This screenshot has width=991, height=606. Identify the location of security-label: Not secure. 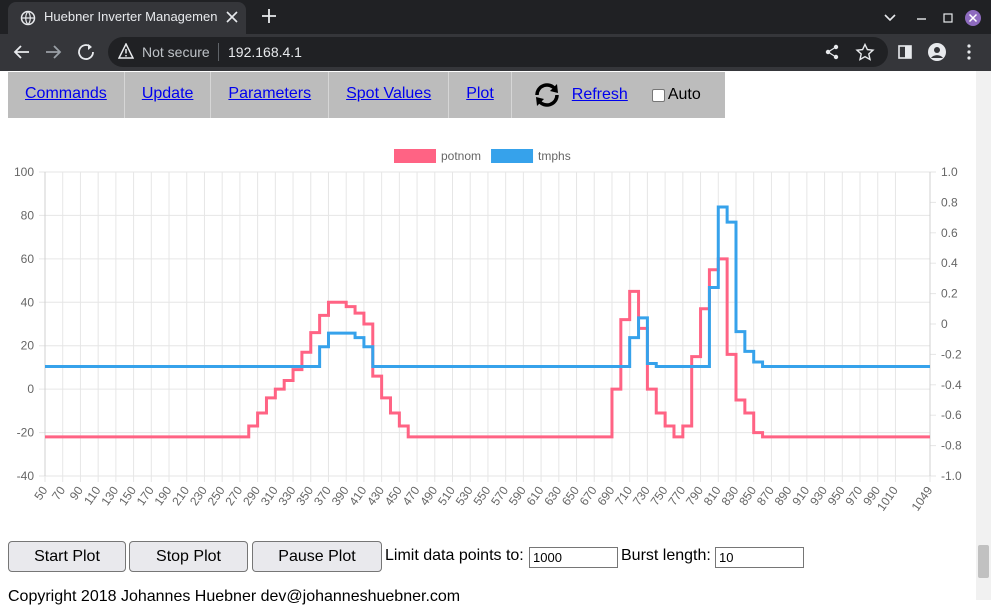
(176, 52).